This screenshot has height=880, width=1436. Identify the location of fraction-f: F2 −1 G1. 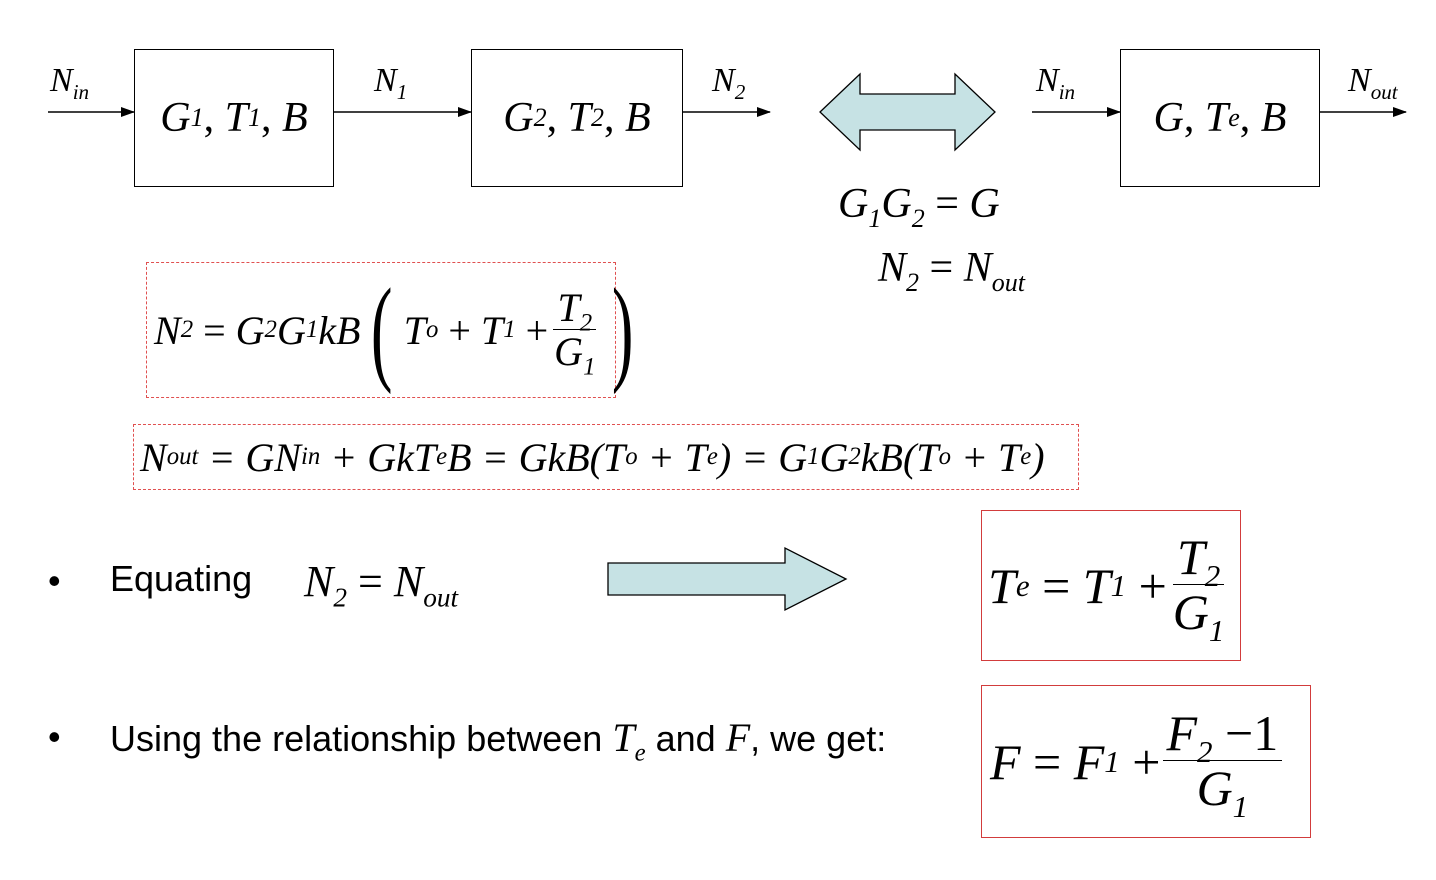
(1222, 764).